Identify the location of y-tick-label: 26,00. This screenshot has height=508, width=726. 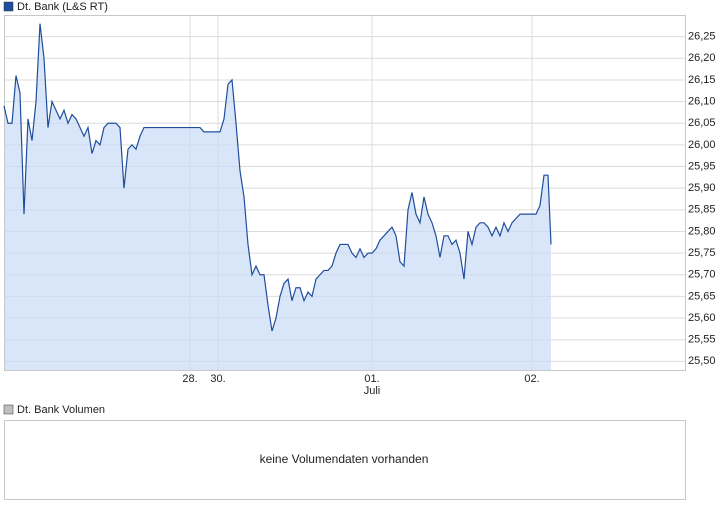
(702, 145).